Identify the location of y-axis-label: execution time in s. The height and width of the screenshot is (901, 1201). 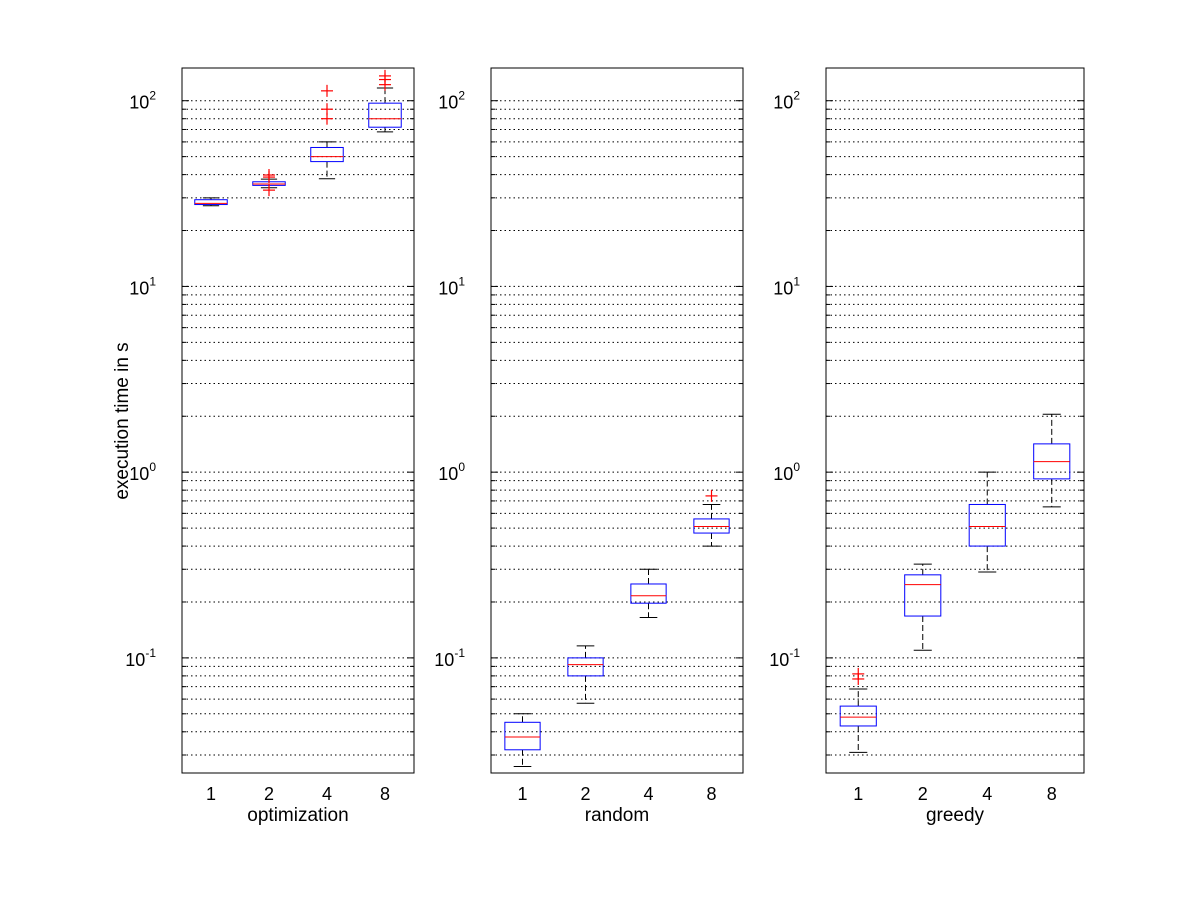
(122, 420).